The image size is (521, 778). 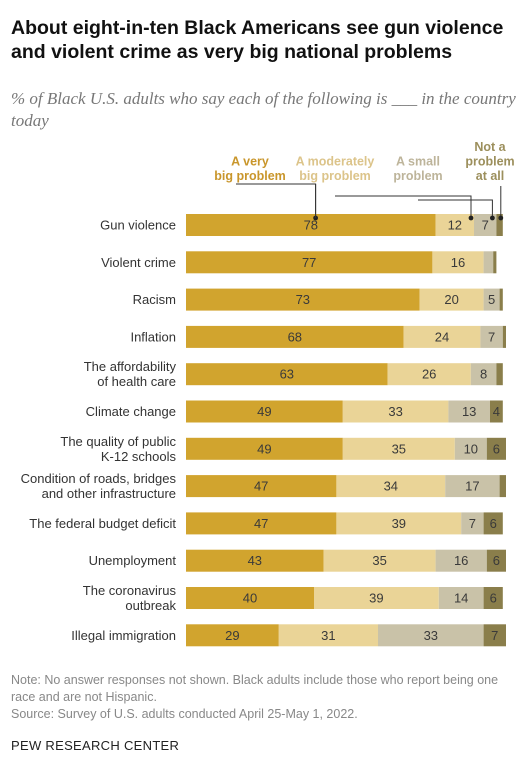 I want to click on data-label: 4, so click(x=496, y=411).